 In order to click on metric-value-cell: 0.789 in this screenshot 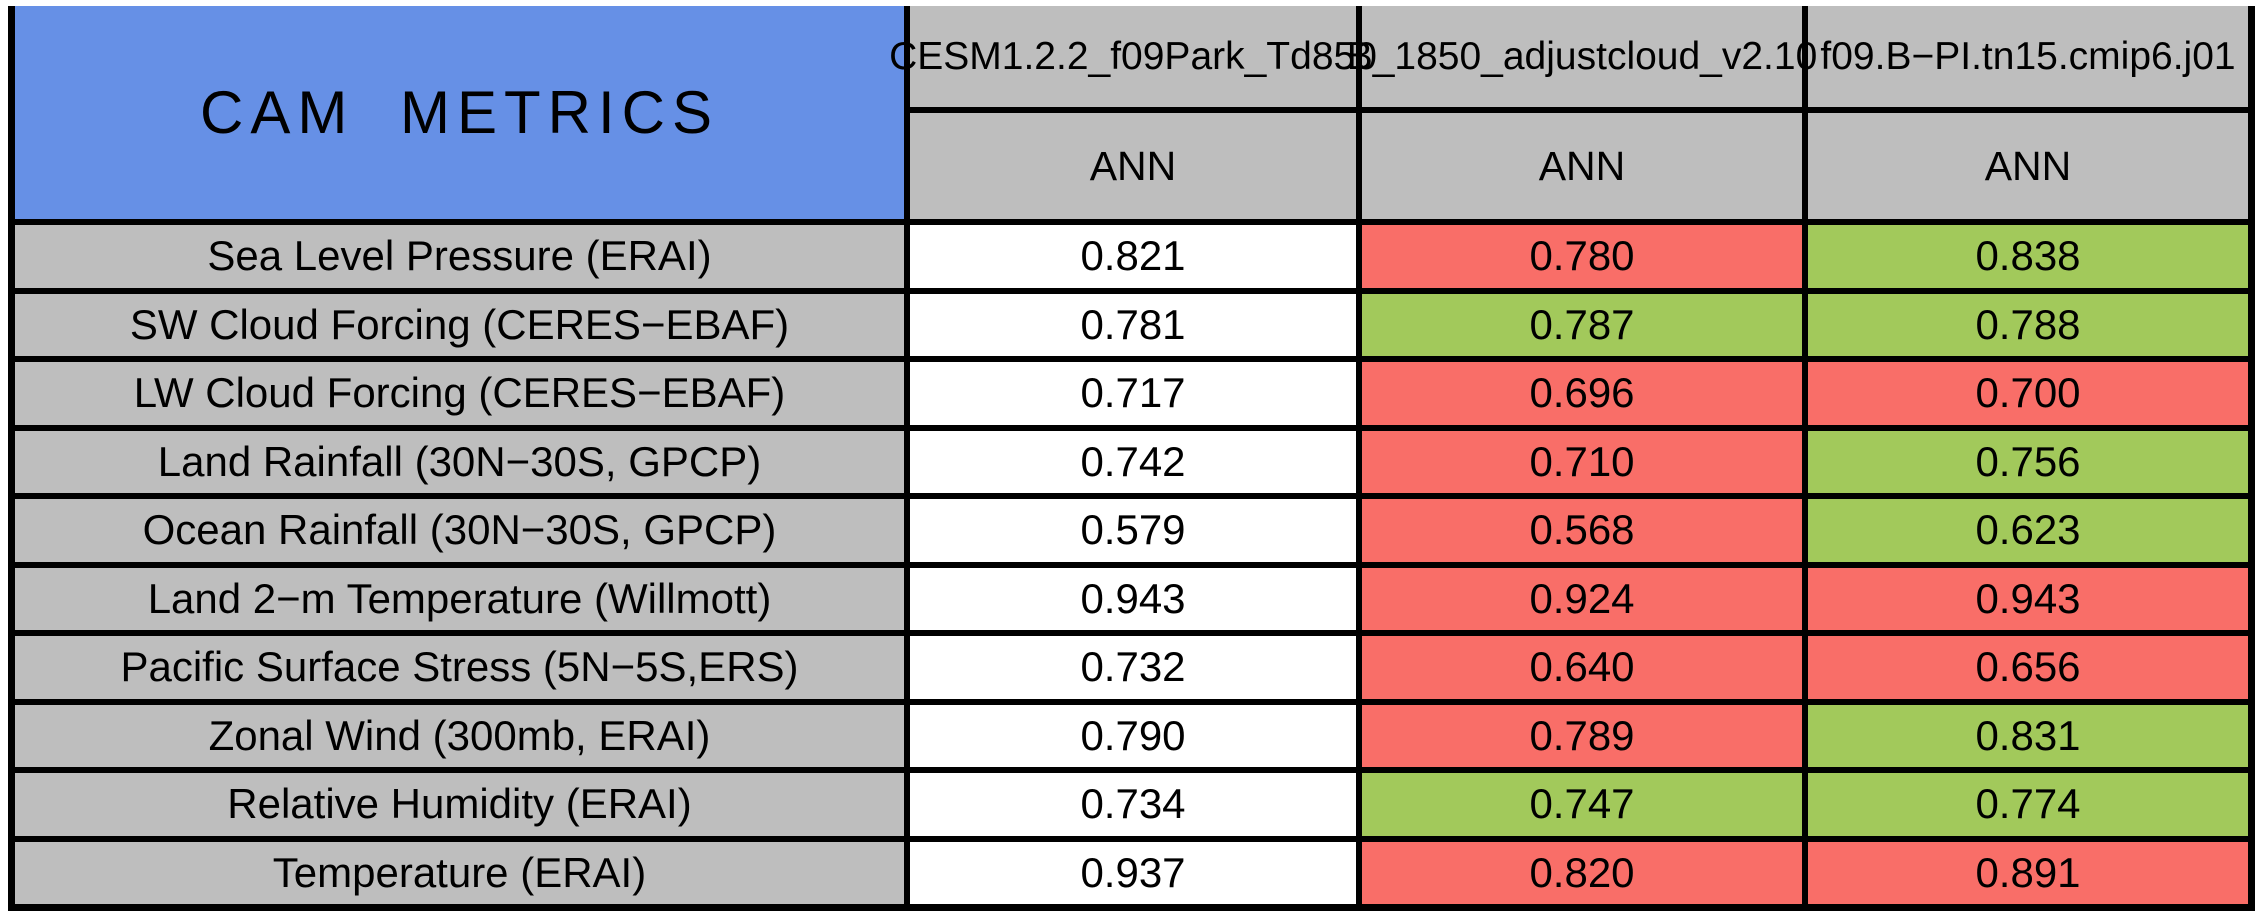, I will do `click(1582, 735)`.